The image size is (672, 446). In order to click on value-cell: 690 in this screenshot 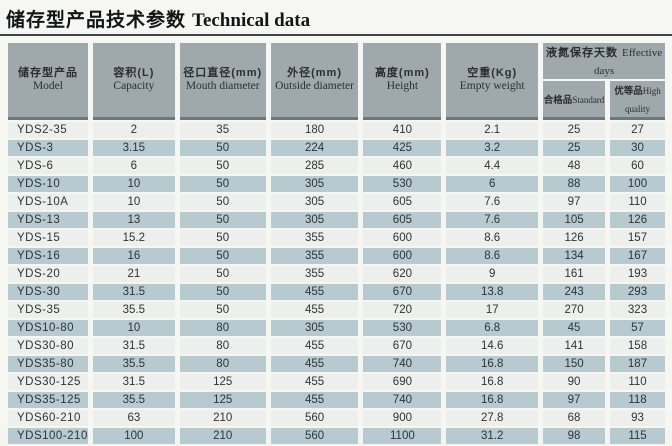, I will do `click(402, 382)`.